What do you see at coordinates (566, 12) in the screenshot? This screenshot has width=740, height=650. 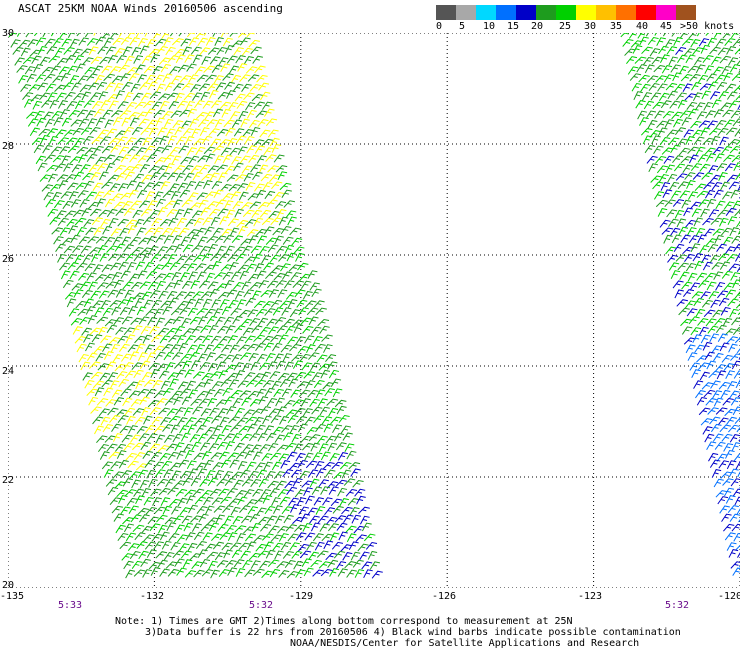 I see `legend-swatch` at bounding box center [566, 12].